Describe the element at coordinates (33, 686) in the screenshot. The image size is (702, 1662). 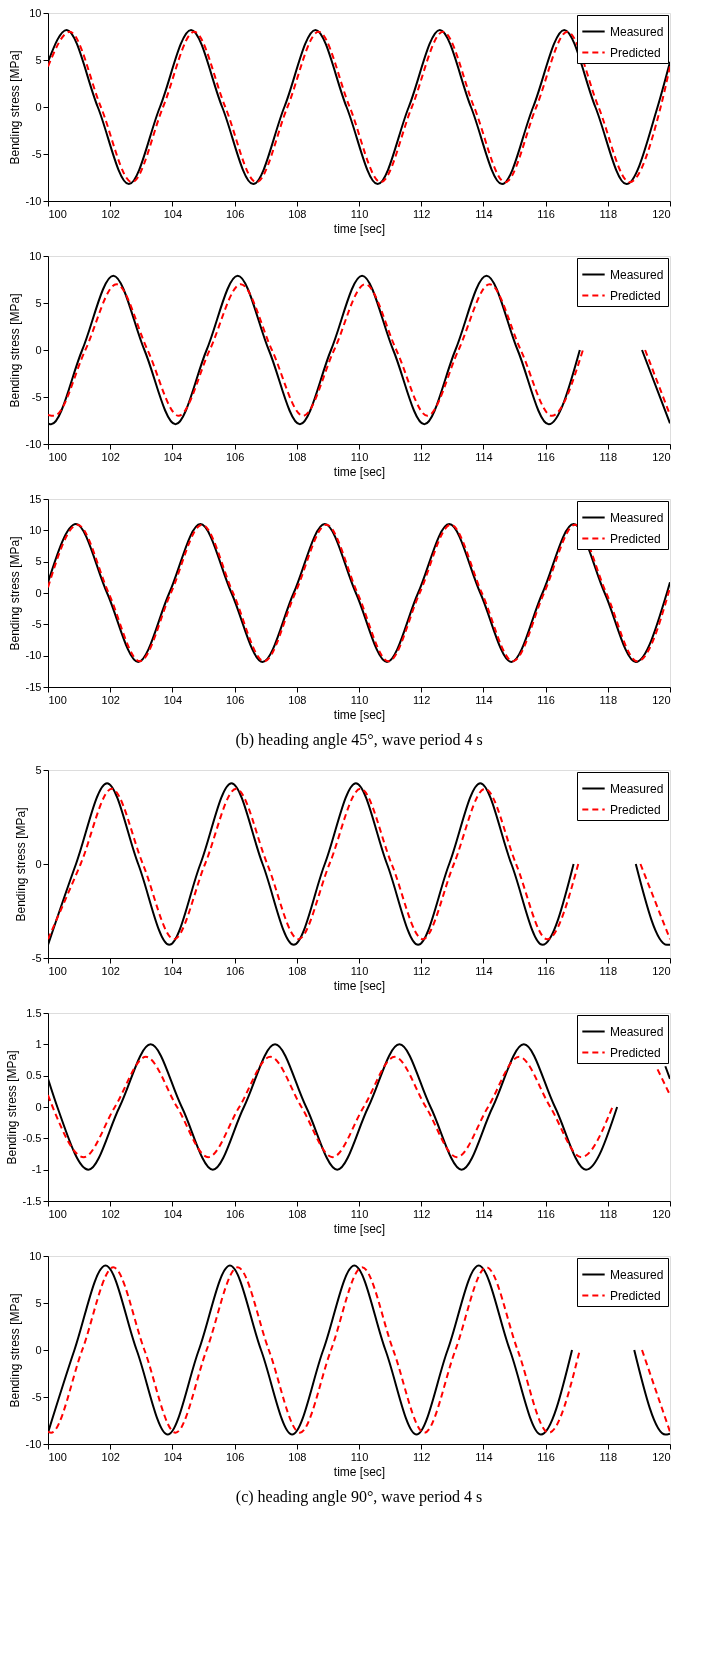
I see `y-tick-label: -15` at that location.